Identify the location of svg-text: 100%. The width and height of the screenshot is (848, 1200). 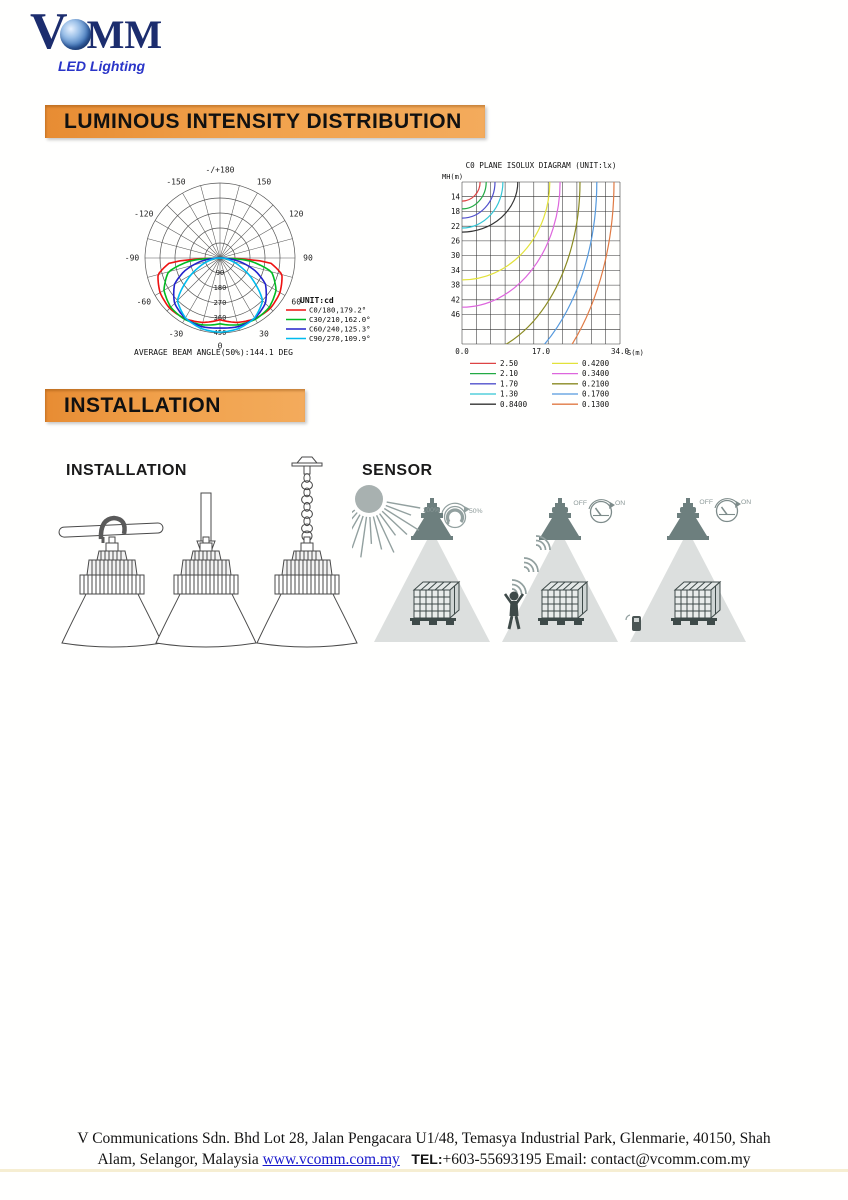
(431, 510).